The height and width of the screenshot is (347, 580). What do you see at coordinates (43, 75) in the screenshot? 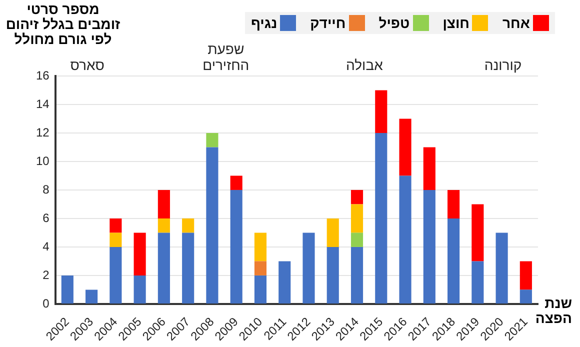
I see `y-tick-label: 16` at bounding box center [43, 75].